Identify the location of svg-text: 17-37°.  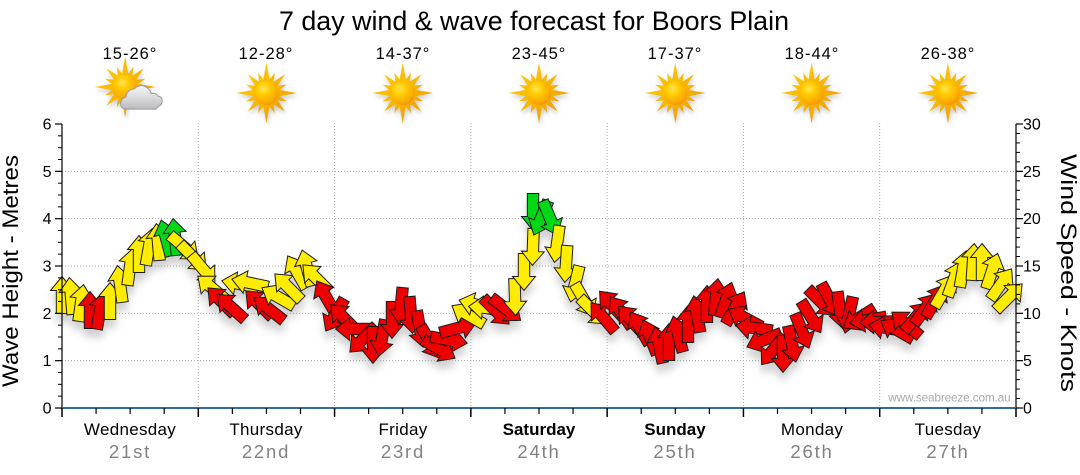
(675, 54).